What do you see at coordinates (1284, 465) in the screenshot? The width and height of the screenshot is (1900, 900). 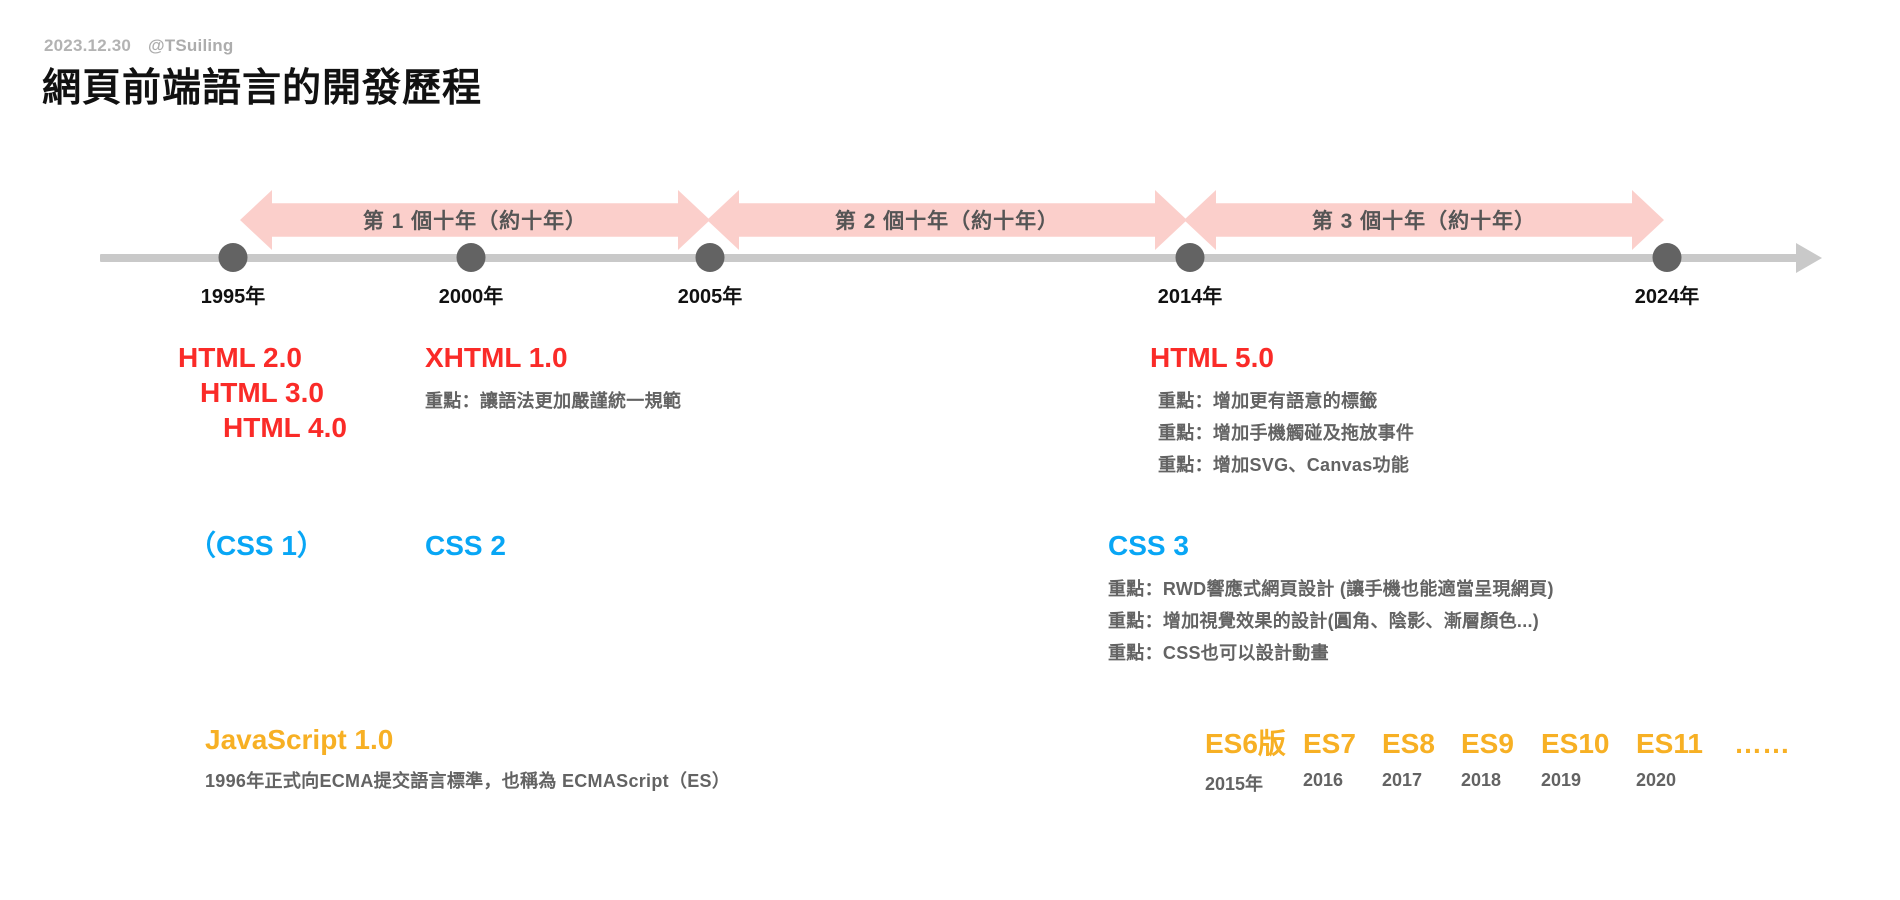 I see `html5-note: 重點：增加SVG、Canvas功能` at bounding box center [1284, 465].